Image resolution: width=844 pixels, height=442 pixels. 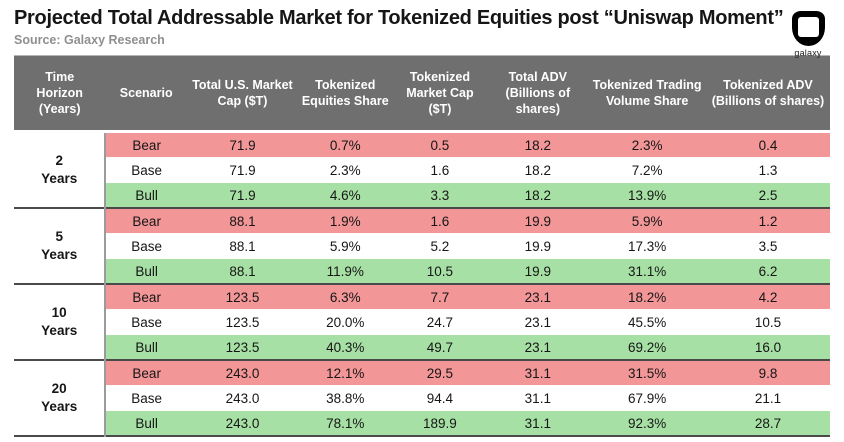 I want to click on galaxy-logo-icon, so click(x=808, y=28).